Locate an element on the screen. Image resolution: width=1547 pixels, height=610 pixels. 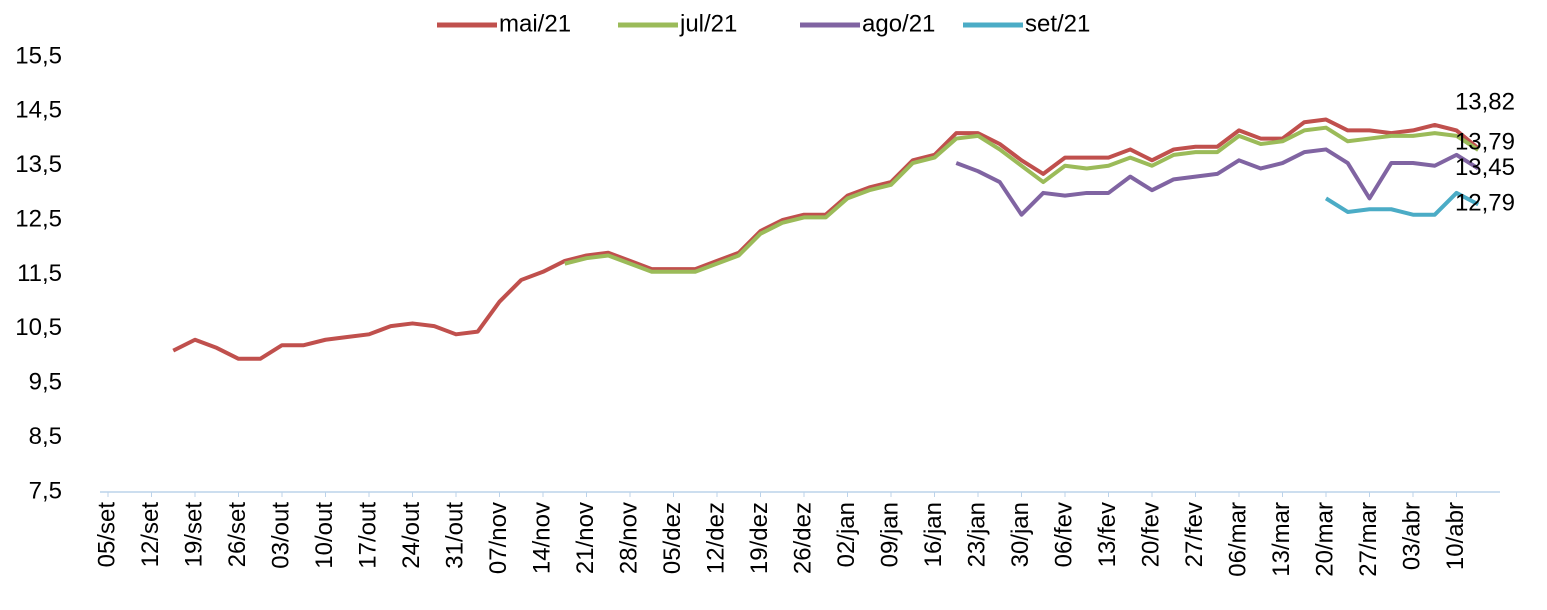
x-tick-label: 26/dez is located at coordinates (802, 538).